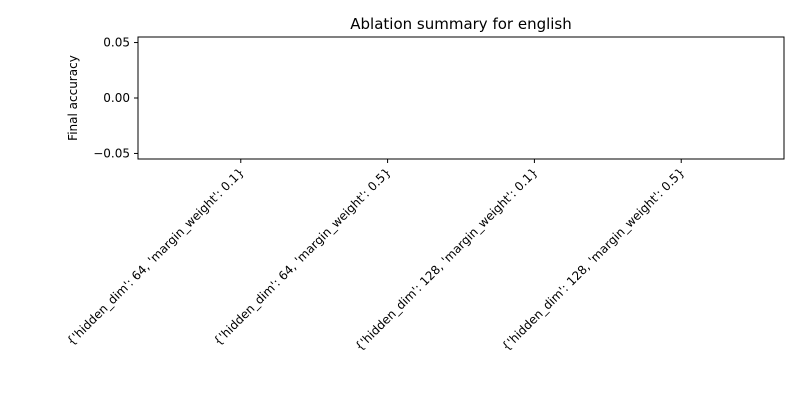 This screenshot has width=800, height=404. I want to click on y-tick-label: 0.05, so click(116, 43).